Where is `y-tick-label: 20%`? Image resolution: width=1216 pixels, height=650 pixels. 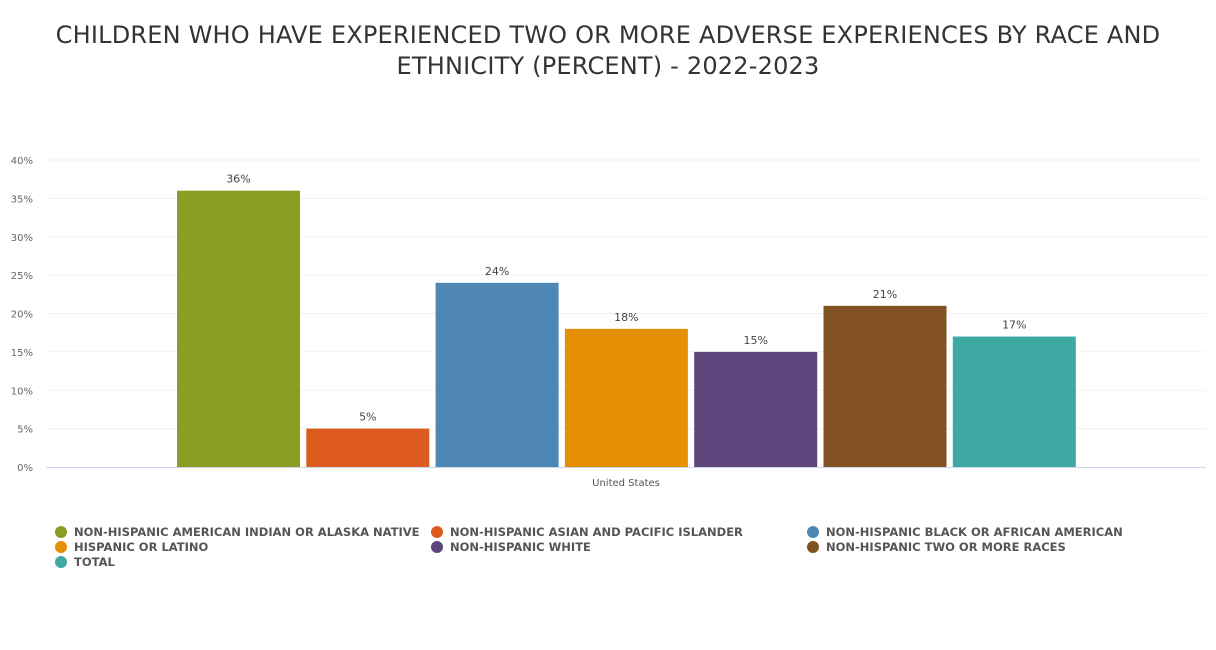 y-tick-label: 20% is located at coordinates (22, 315).